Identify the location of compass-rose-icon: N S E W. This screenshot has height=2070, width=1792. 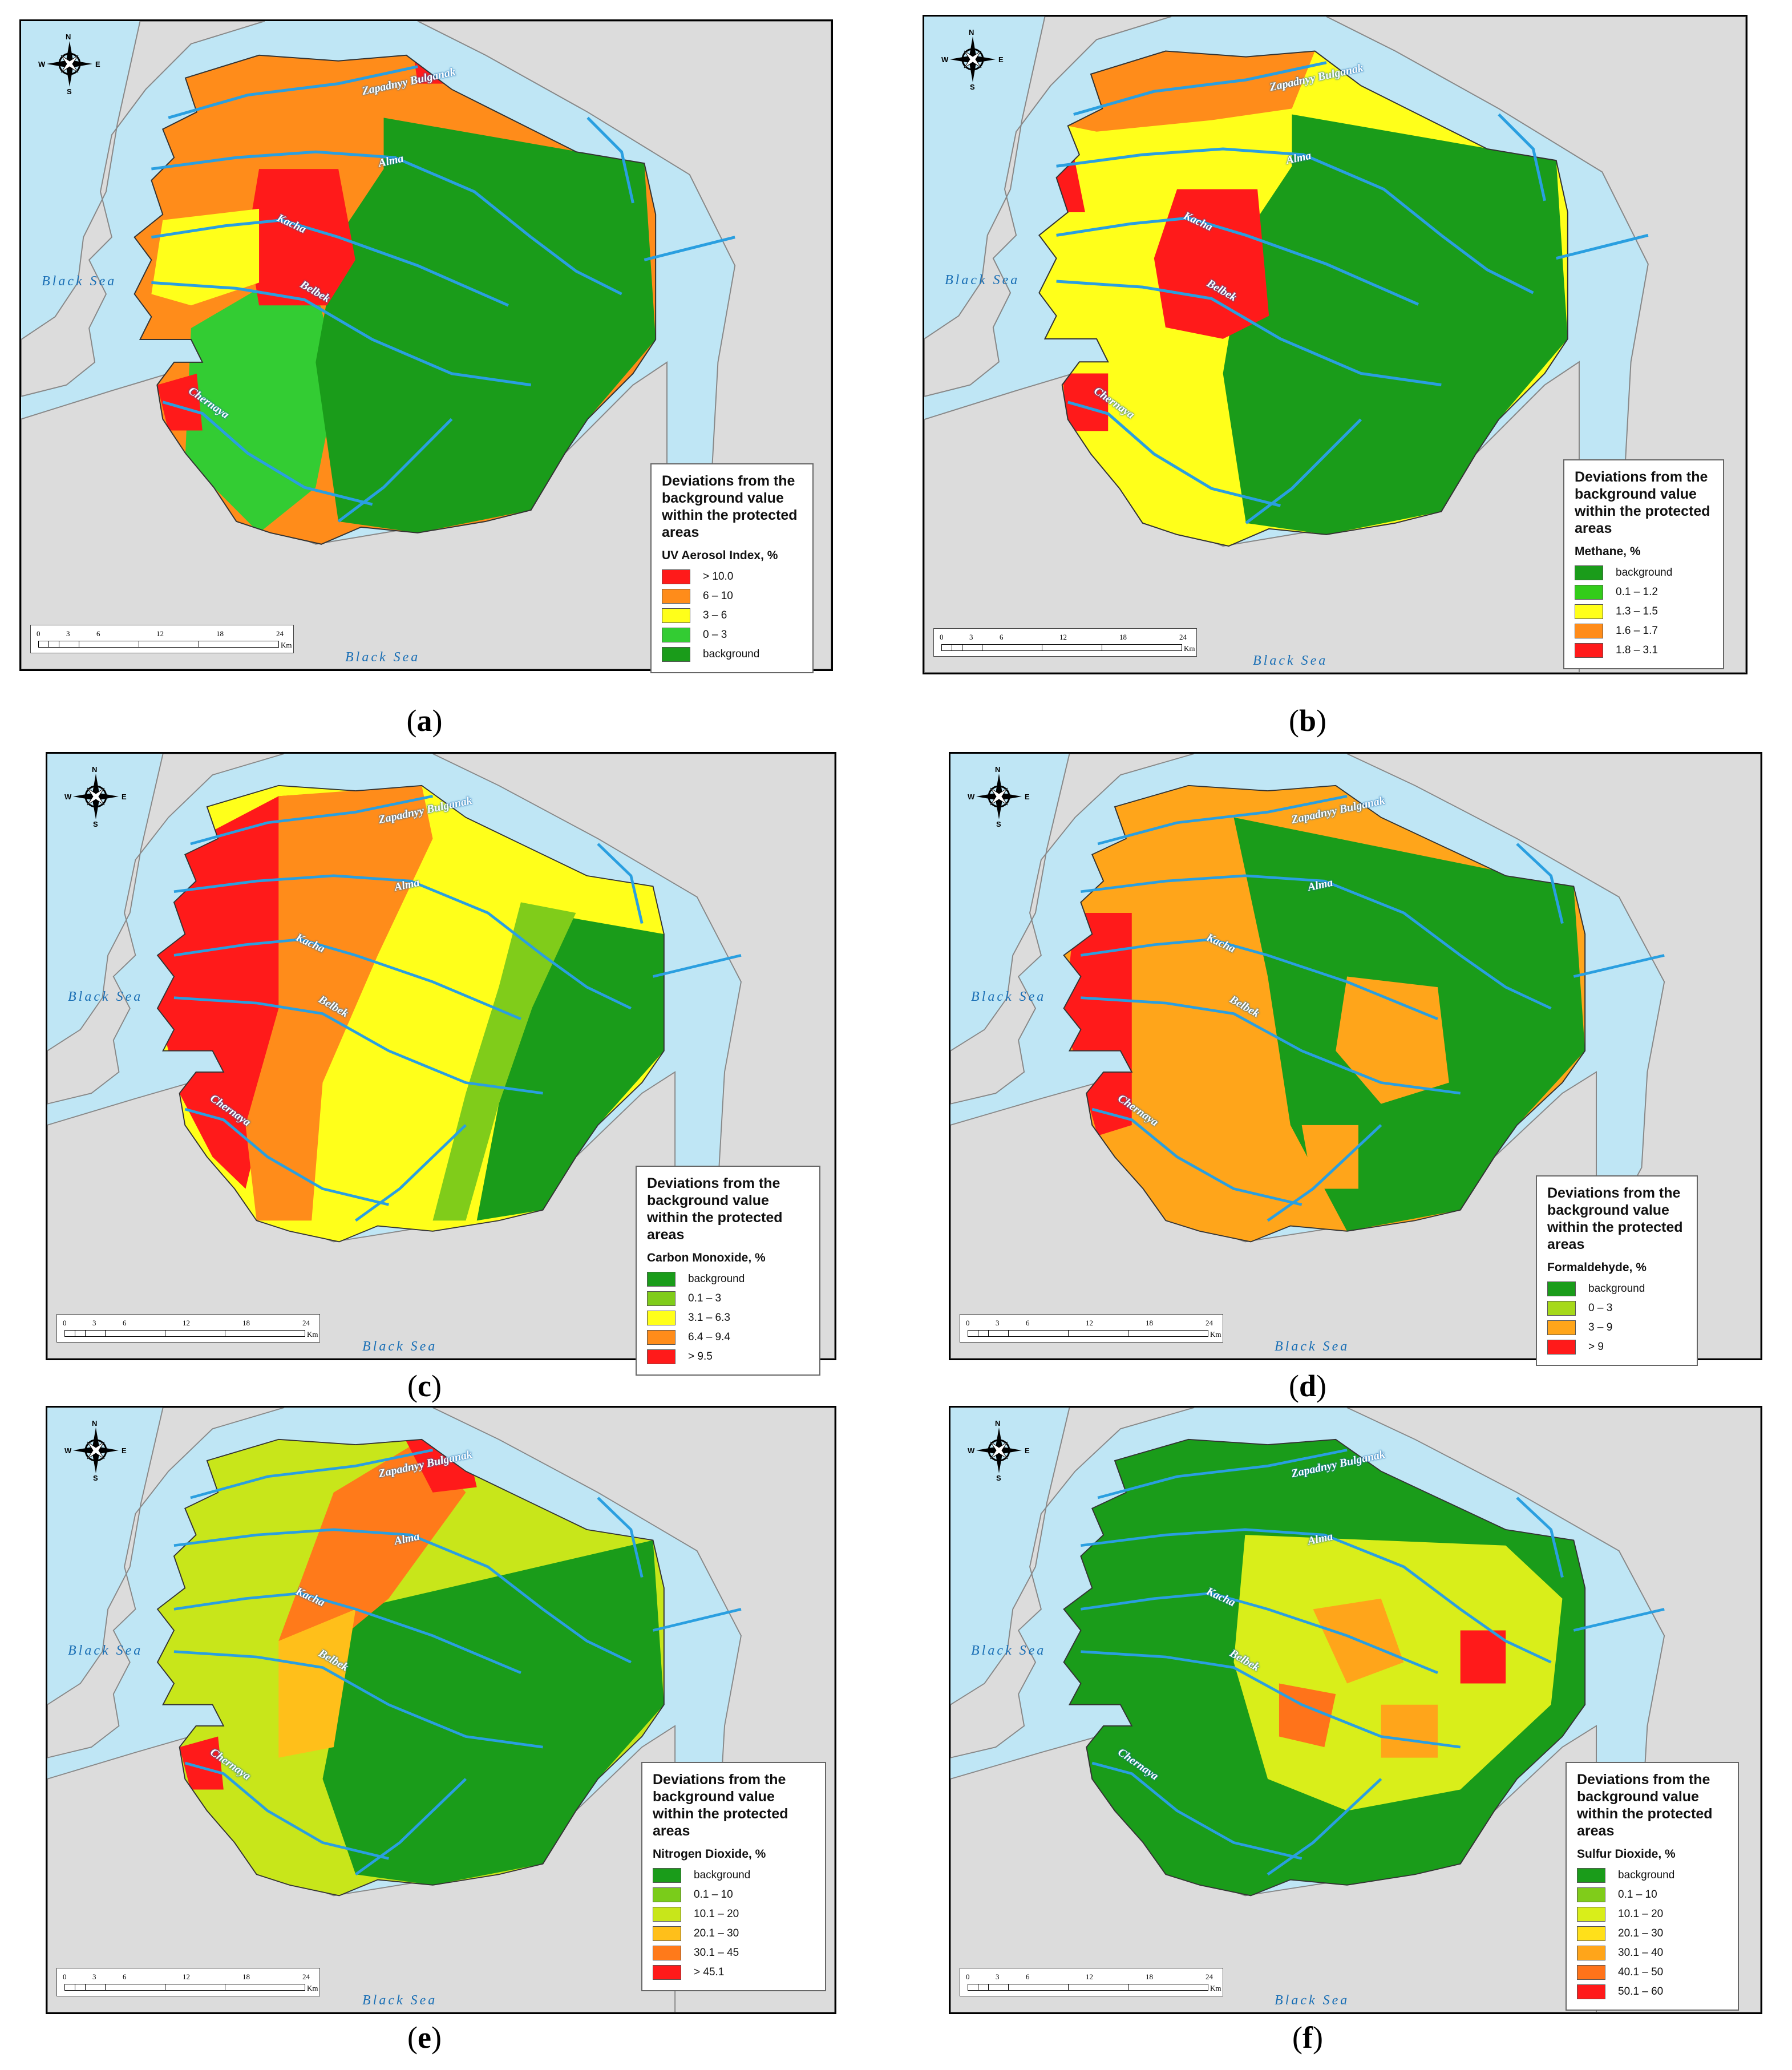
(95, 796).